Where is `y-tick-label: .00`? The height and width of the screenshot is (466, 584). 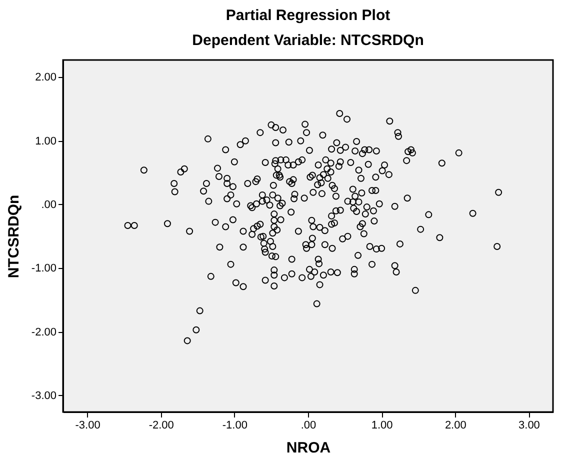 y-tick-label: .00 is located at coordinates (48, 204).